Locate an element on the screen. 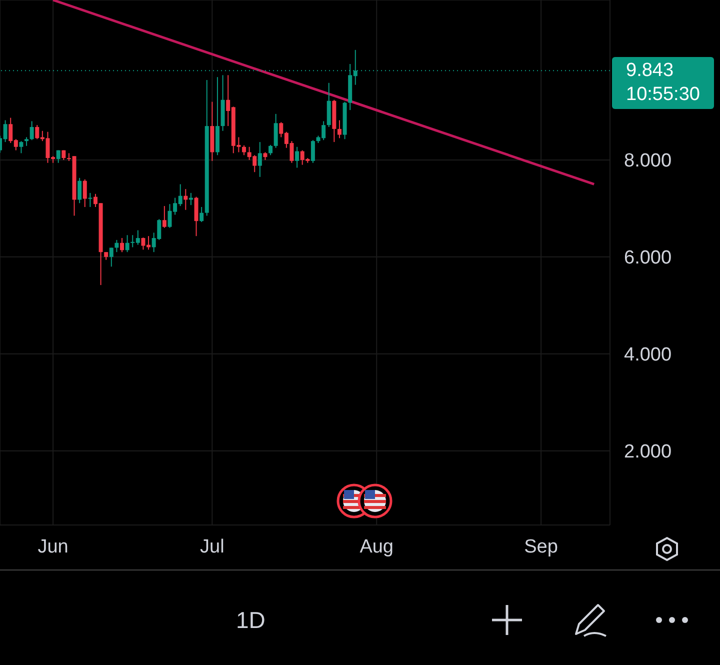  y-tick-label: 4.000 is located at coordinates (648, 355).